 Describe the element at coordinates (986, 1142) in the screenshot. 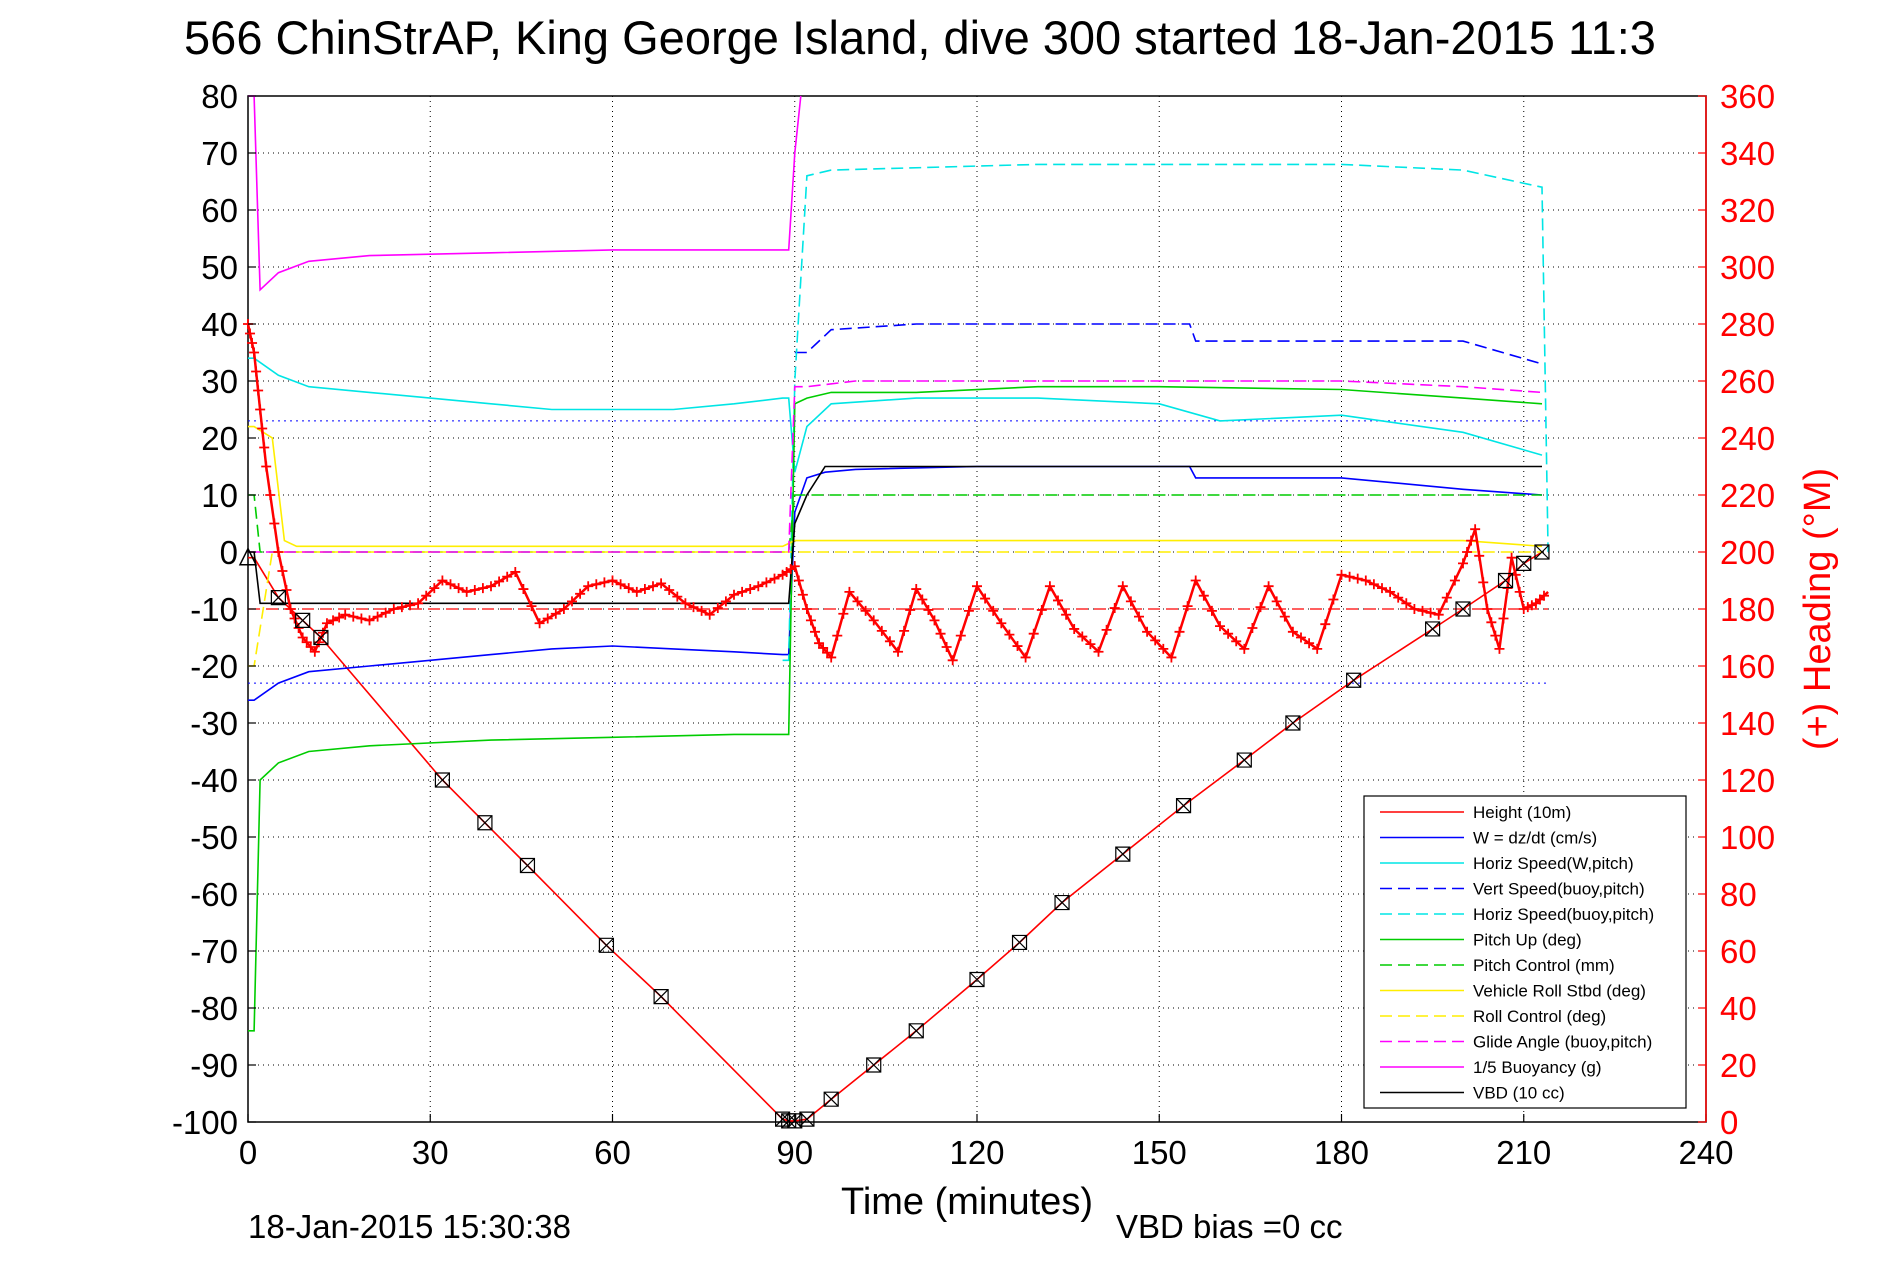

I see `x-axis-ticks: 0 30 60 90 120 150 180 210 240` at that location.